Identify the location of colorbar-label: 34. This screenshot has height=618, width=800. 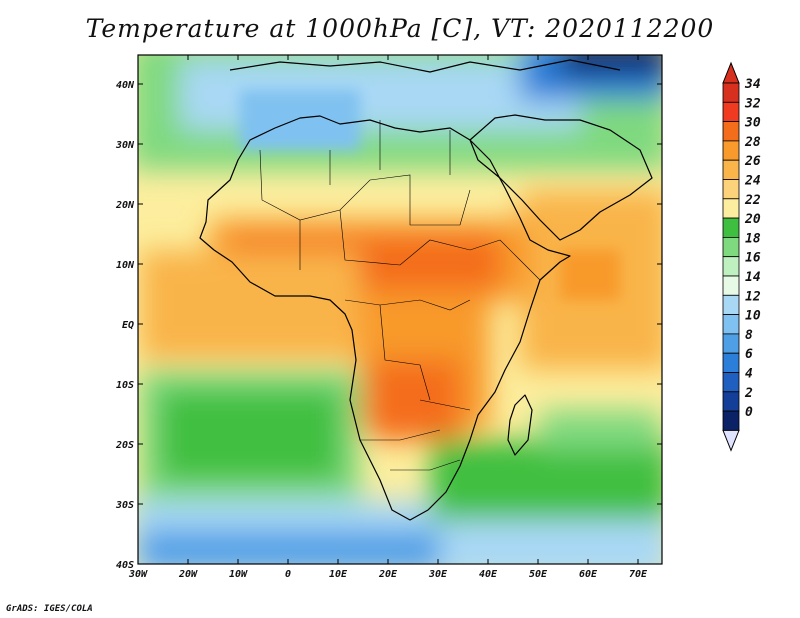
(752, 84).